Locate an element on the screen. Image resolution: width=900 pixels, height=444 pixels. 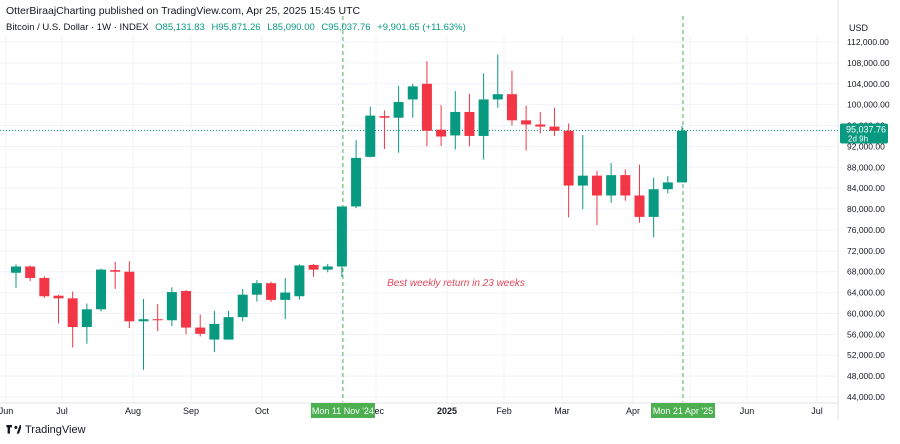
tradingview-logo-icon is located at coordinates (13, 429).